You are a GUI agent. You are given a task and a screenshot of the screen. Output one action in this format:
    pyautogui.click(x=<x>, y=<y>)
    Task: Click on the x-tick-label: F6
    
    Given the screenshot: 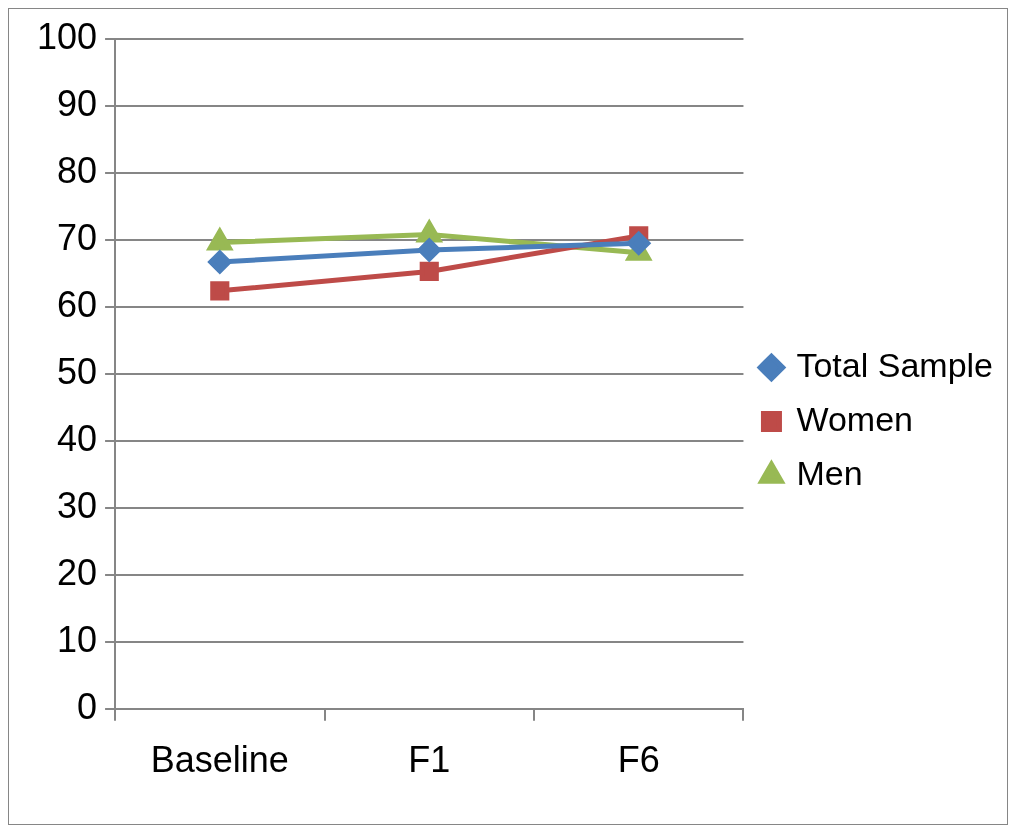 What is the action you would take?
    pyautogui.click(x=638, y=760)
    